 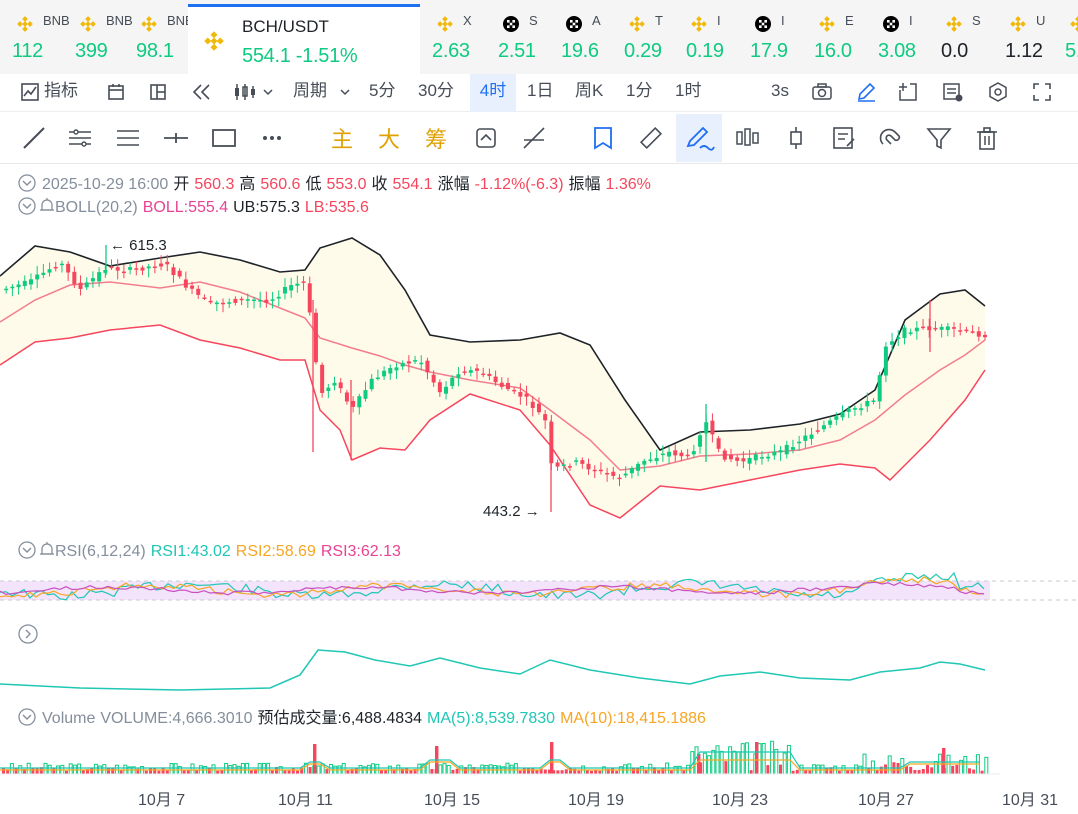 I want to click on ruler-icon, so click(x=651, y=138).